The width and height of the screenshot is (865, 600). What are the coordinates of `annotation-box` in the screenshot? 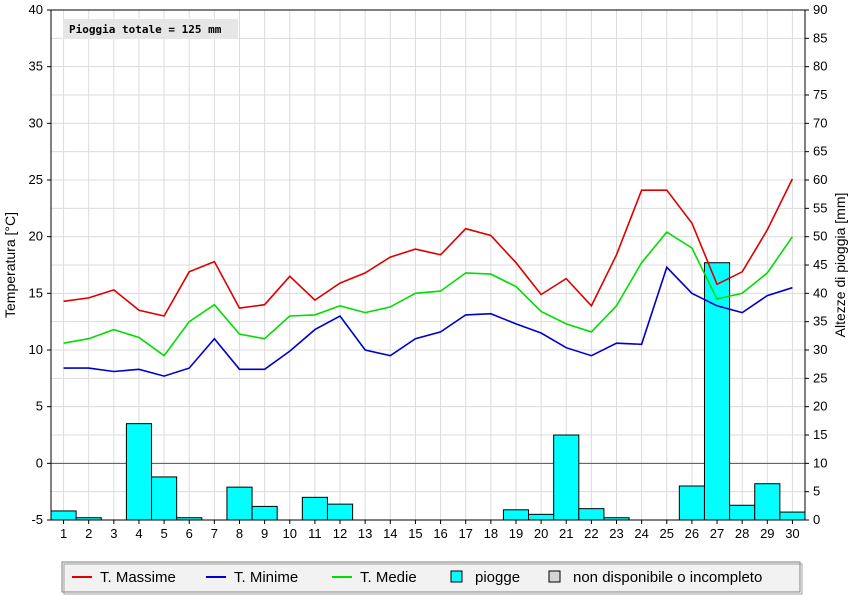 It's located at (150, 29).